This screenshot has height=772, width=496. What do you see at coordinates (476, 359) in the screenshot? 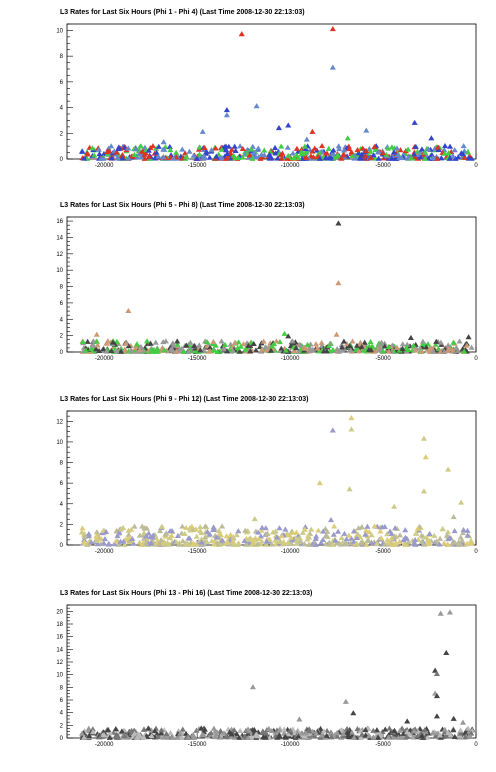
I see `x-tick-label: 0` at bounding box center [476, 359].